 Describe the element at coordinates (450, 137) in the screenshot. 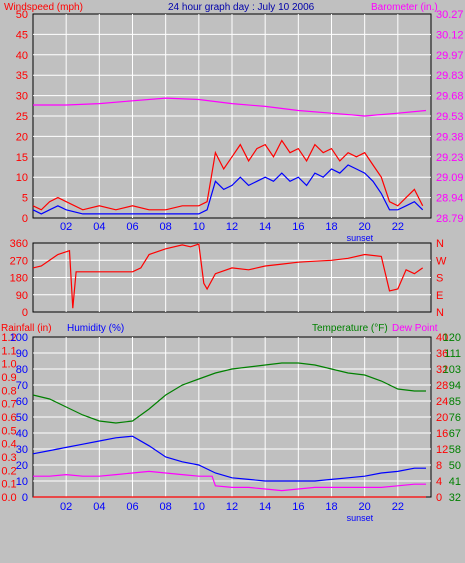

I see `y-tick-label: 29.38` at that location.